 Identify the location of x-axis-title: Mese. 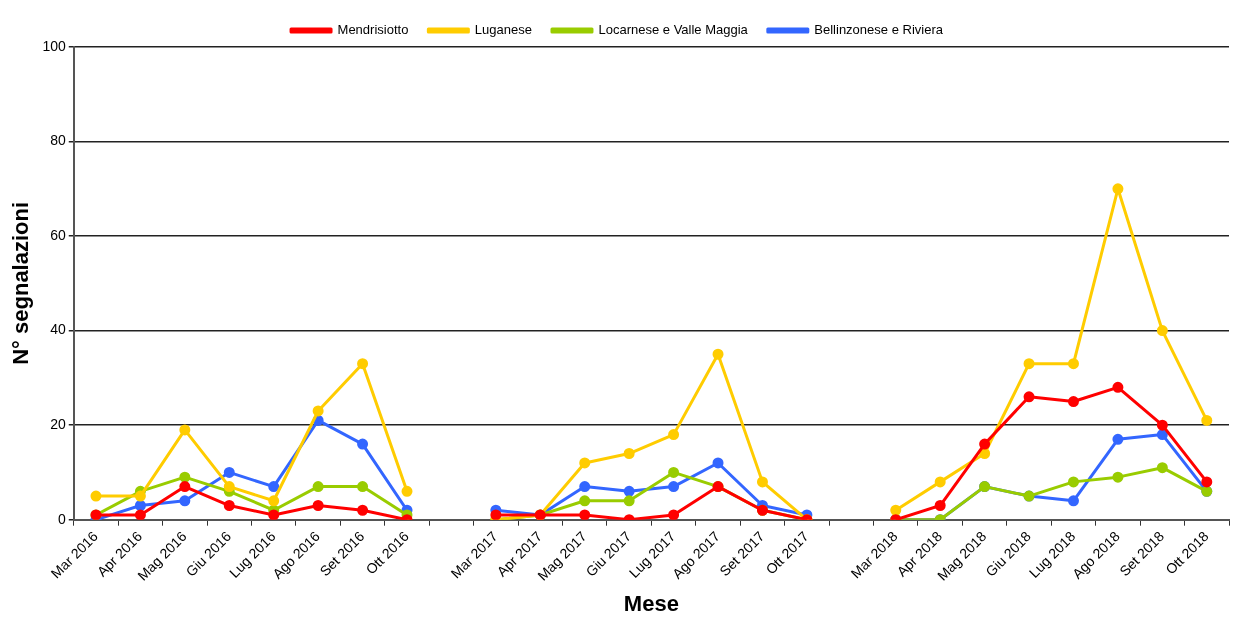
(651, 603).